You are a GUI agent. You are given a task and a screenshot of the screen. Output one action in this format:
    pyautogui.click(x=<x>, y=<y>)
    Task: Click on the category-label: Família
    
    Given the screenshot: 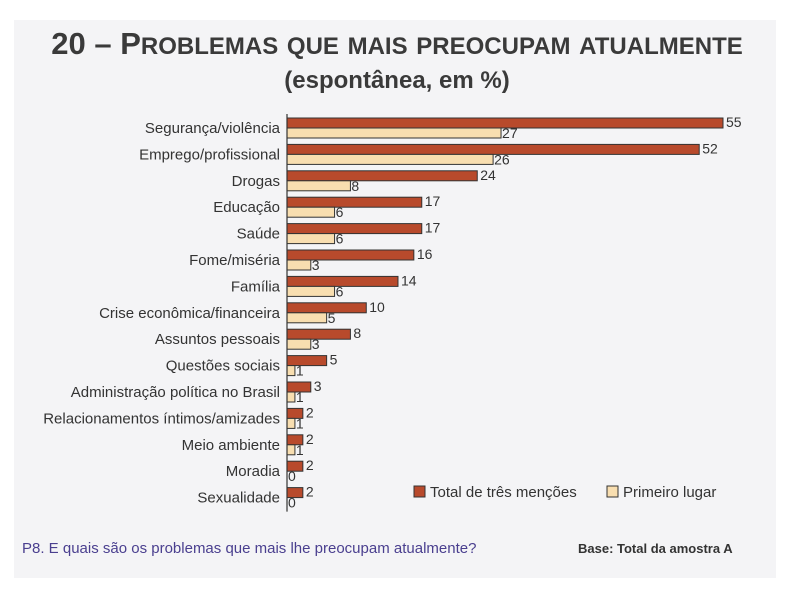 What is the action you would take?
    pyautogui.click(x=256, y=286)
    